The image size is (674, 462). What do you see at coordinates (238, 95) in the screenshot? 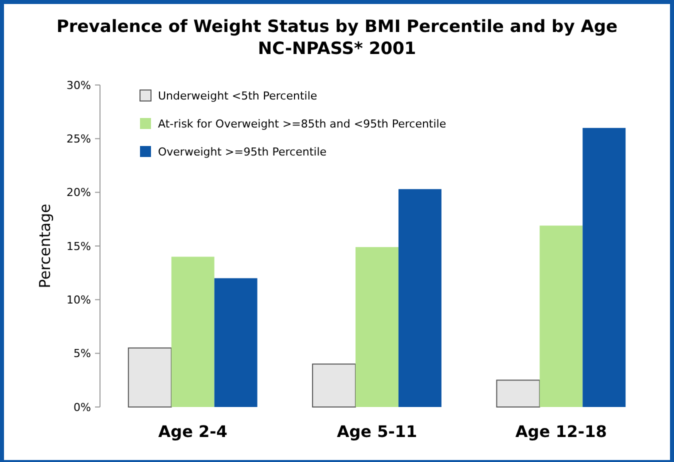
I see `legend-label: Underweight <5th Percentile` at bounding box center [238, 95].